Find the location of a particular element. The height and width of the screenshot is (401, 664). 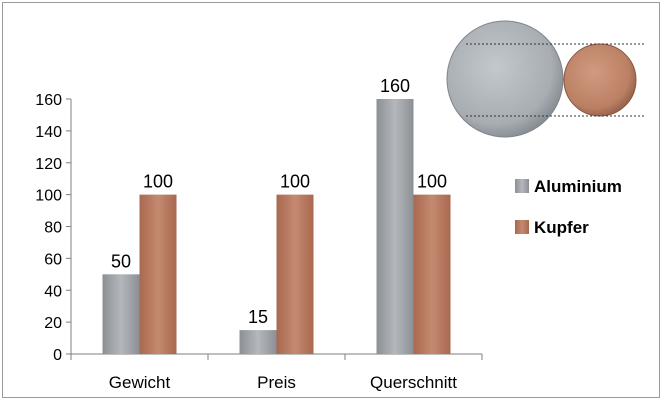

y-tick-label: 100 is located at coordinates (48, 196).